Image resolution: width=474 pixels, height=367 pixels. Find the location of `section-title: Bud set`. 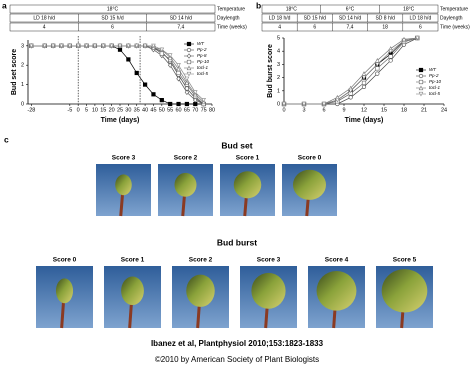

section-title: Bud set is located at coordinates (236, 145).